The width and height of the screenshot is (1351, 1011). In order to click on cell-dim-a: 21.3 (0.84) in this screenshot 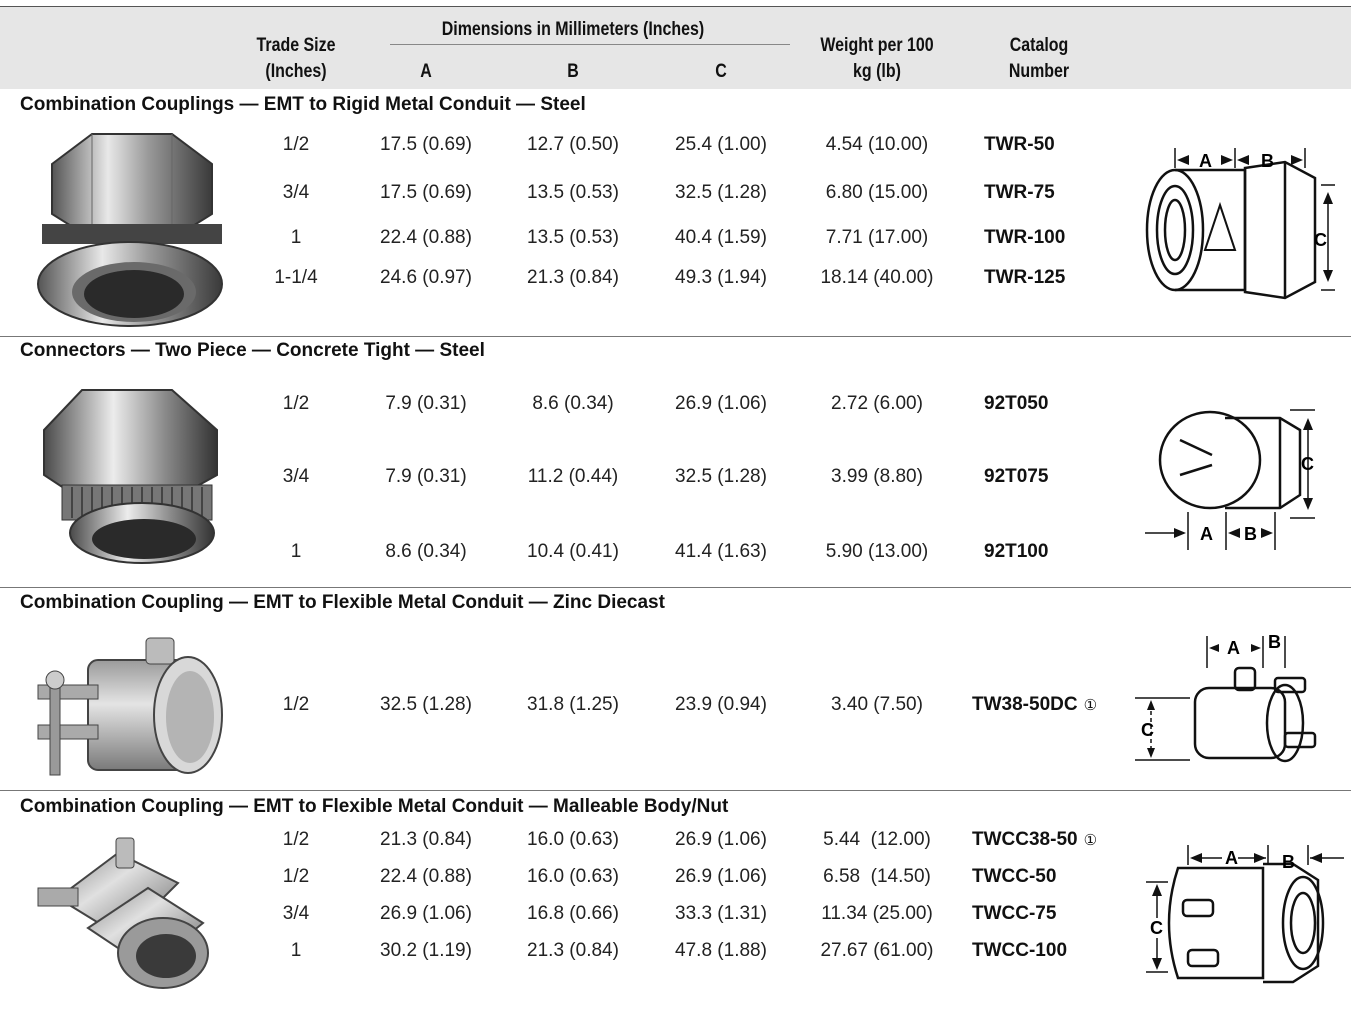, I will do `click(426, 839)`.